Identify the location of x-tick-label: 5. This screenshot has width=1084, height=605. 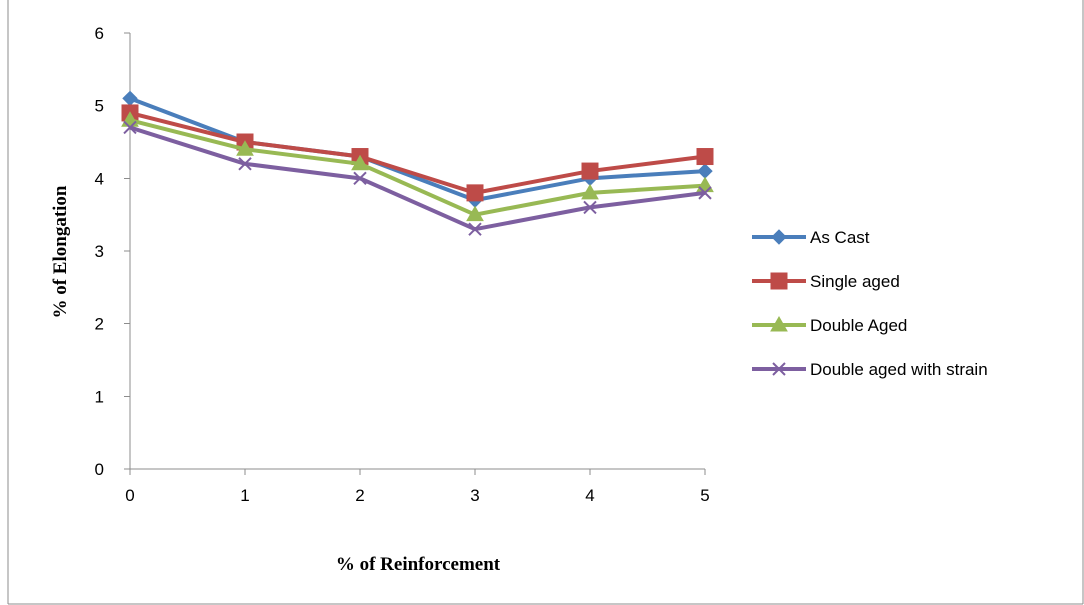
(704, 495).